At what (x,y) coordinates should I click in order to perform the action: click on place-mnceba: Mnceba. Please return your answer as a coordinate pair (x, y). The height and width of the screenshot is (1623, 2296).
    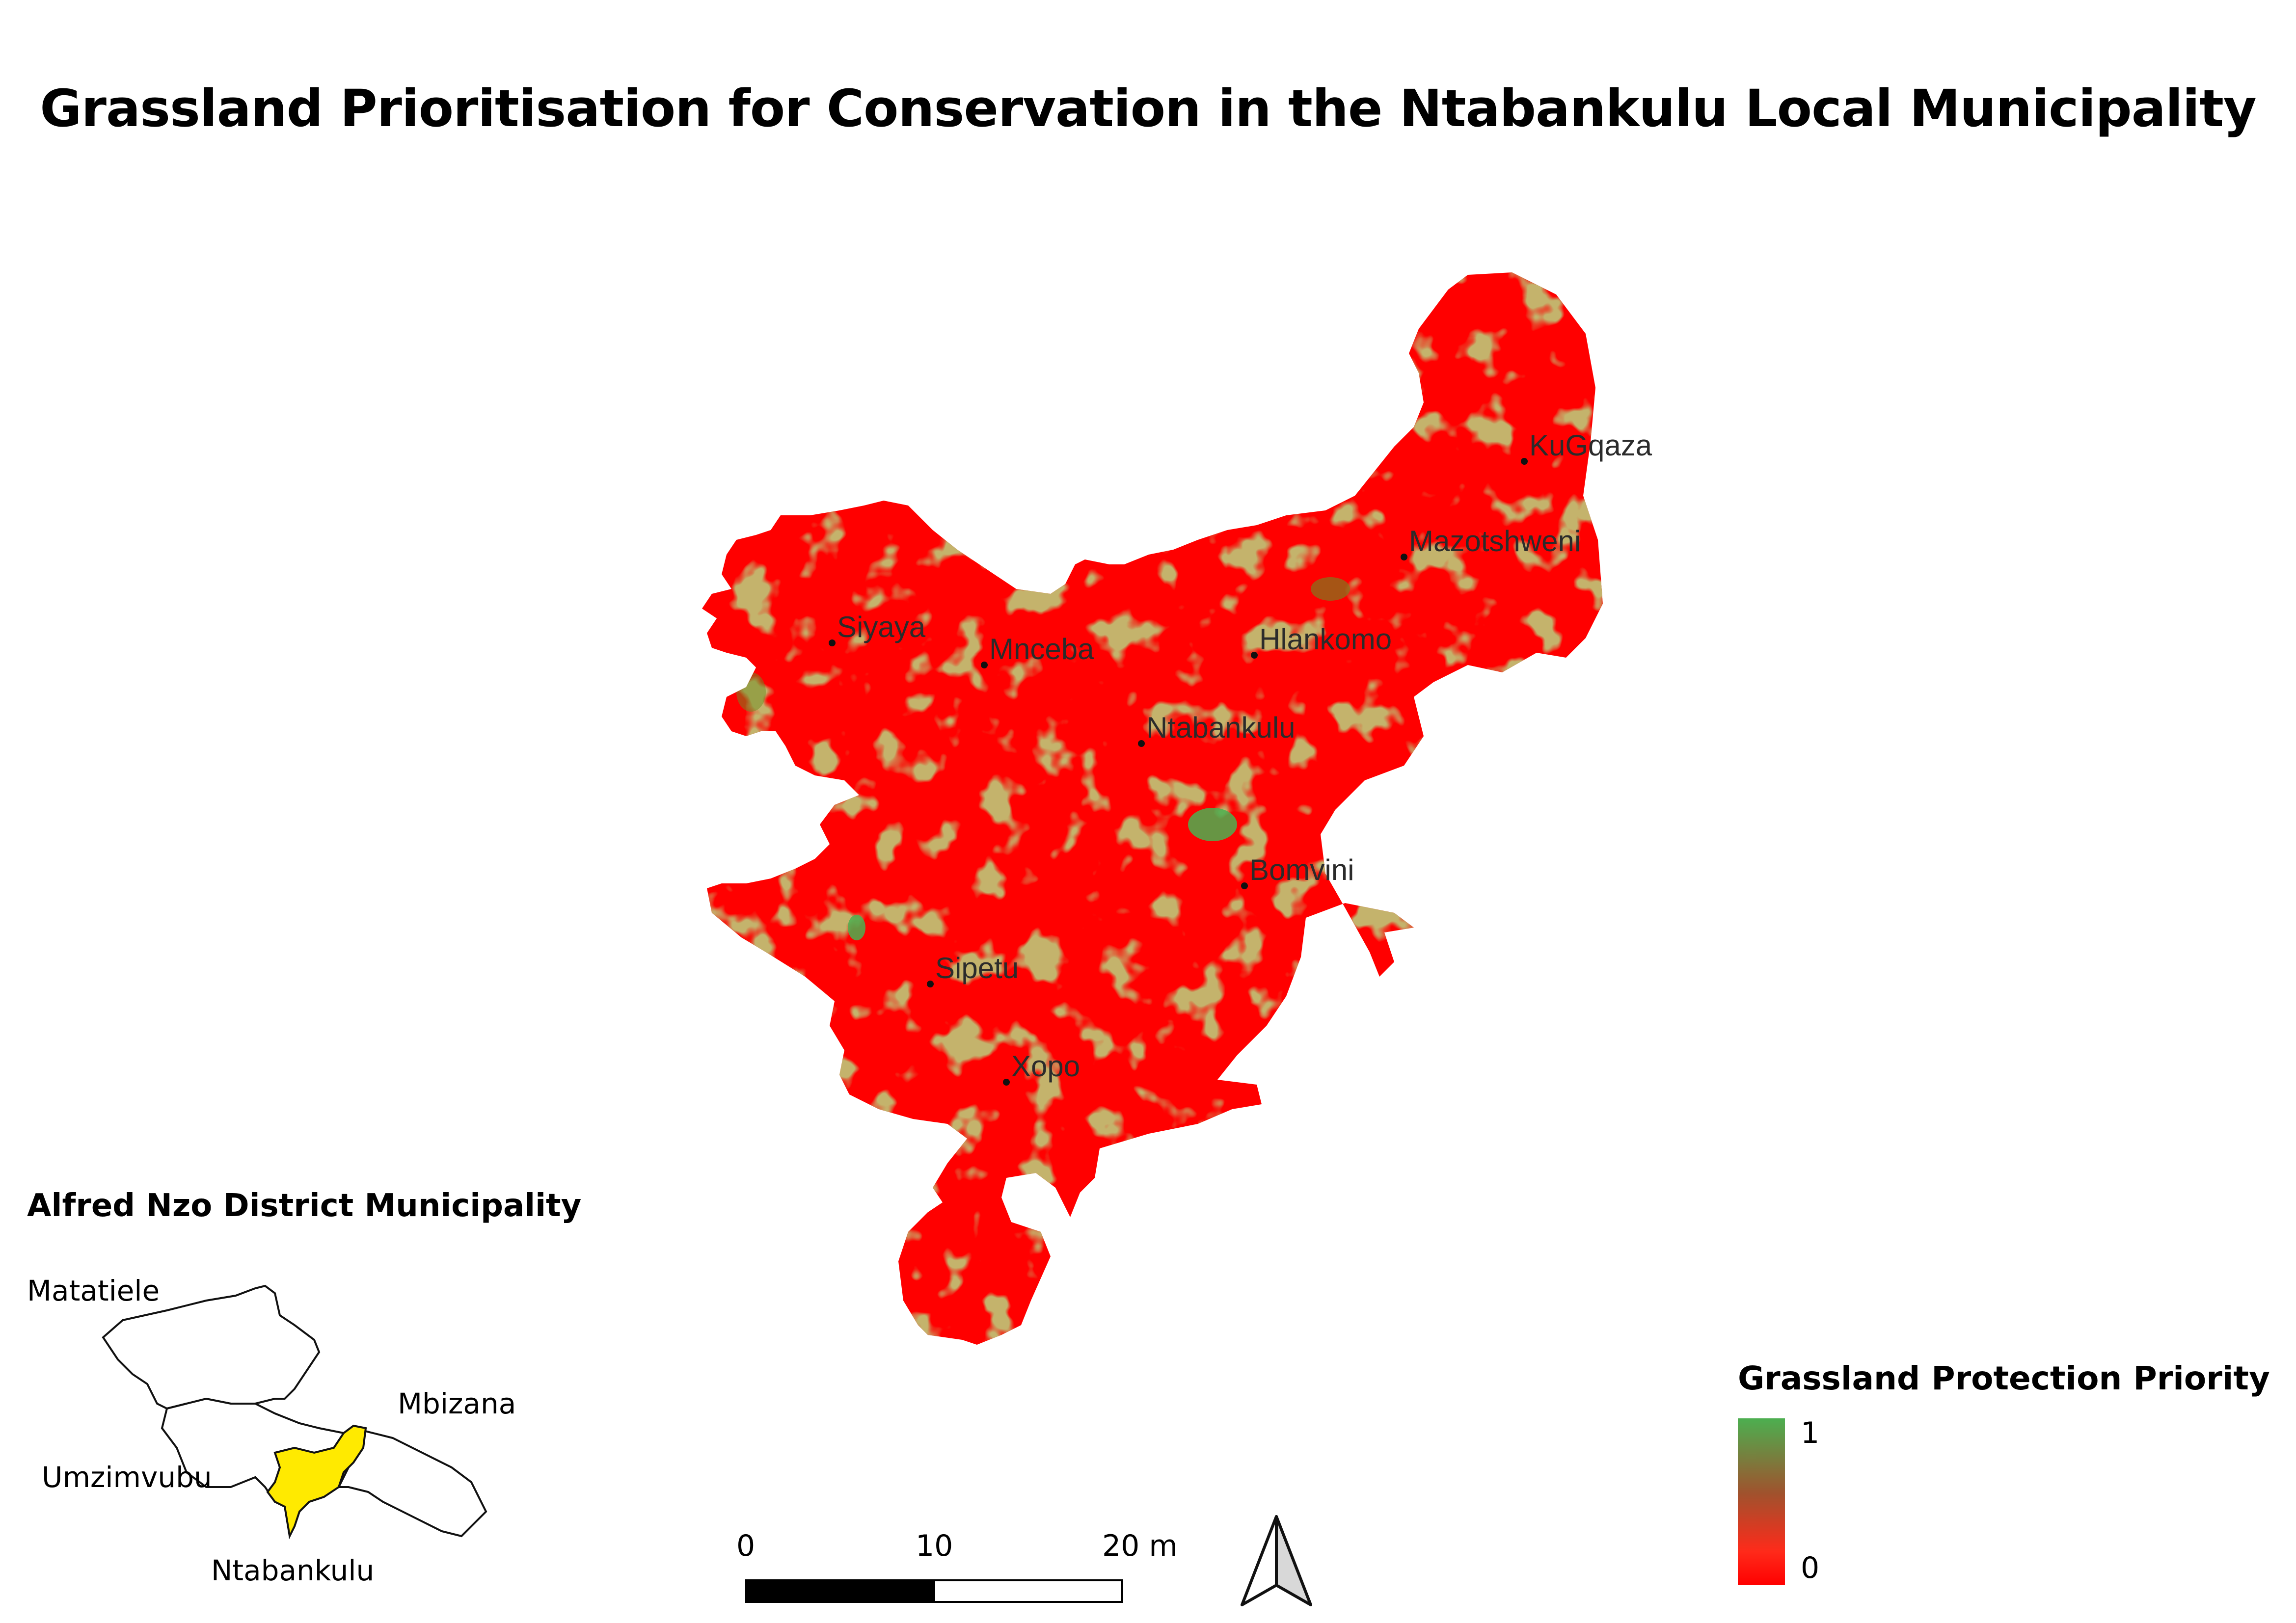
    Looking at the image, I should click on (1037, 650).